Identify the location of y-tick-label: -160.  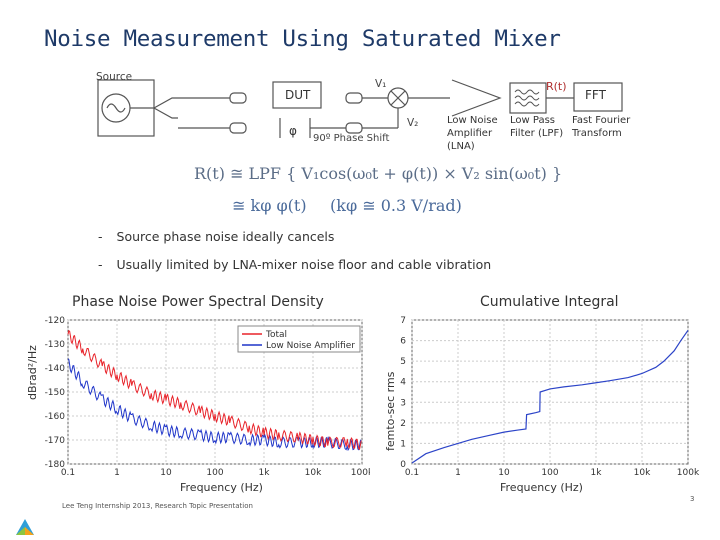
(55, 417).